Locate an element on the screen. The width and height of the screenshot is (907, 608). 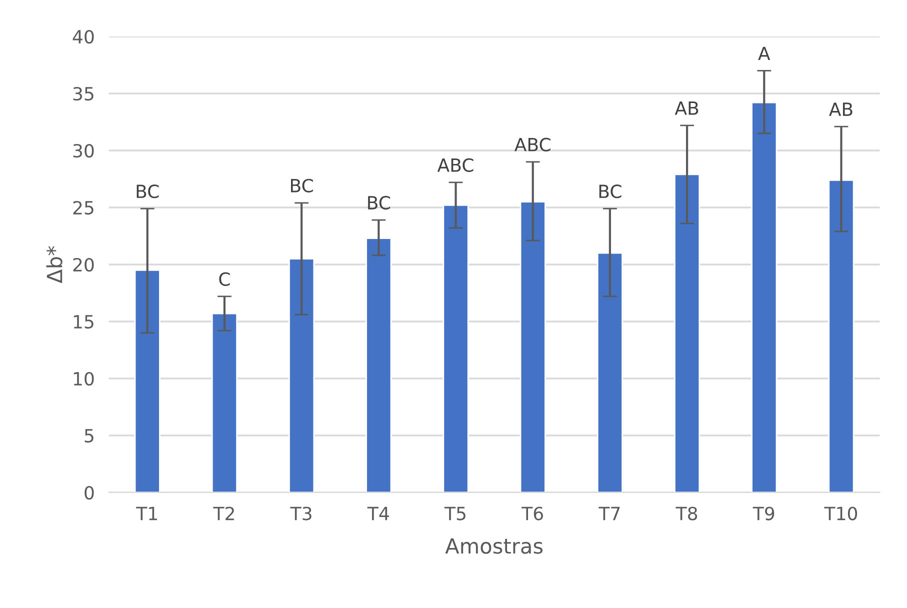
x-tick-label: T4 is located at coordinates (378, 513).